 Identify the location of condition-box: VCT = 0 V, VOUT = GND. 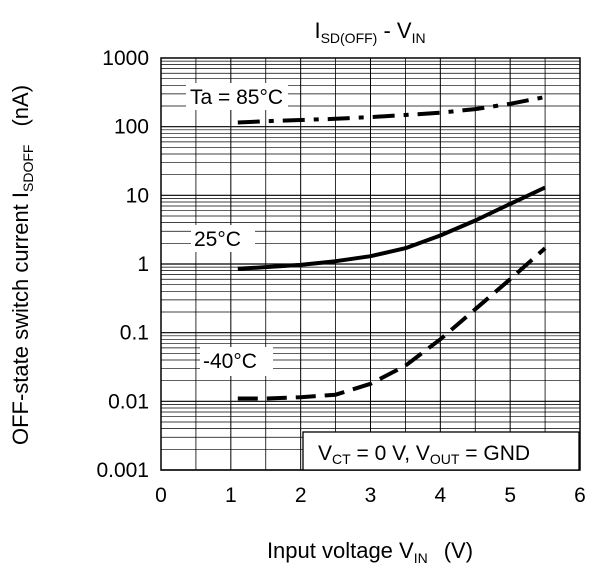
(441, 451).